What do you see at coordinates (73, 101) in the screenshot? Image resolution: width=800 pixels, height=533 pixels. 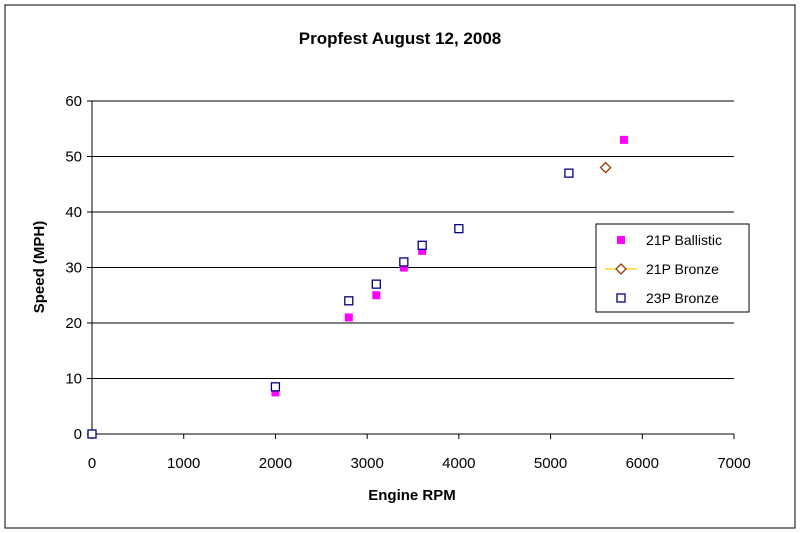 I see `y-tick-label: 60` at bounding box center [73, 101].